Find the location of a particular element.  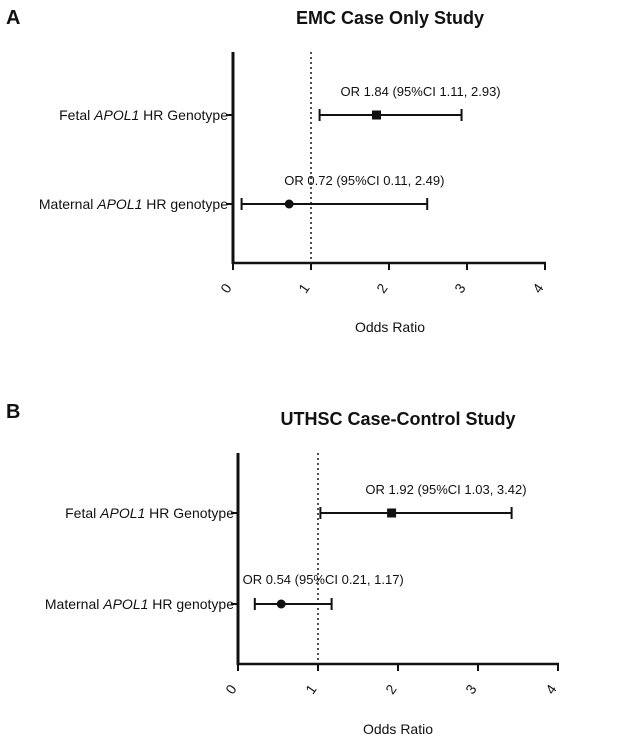

or-annotation: OR 0.54 (95%CI 0.21, 1.17) is located at coordinates (323, 579).